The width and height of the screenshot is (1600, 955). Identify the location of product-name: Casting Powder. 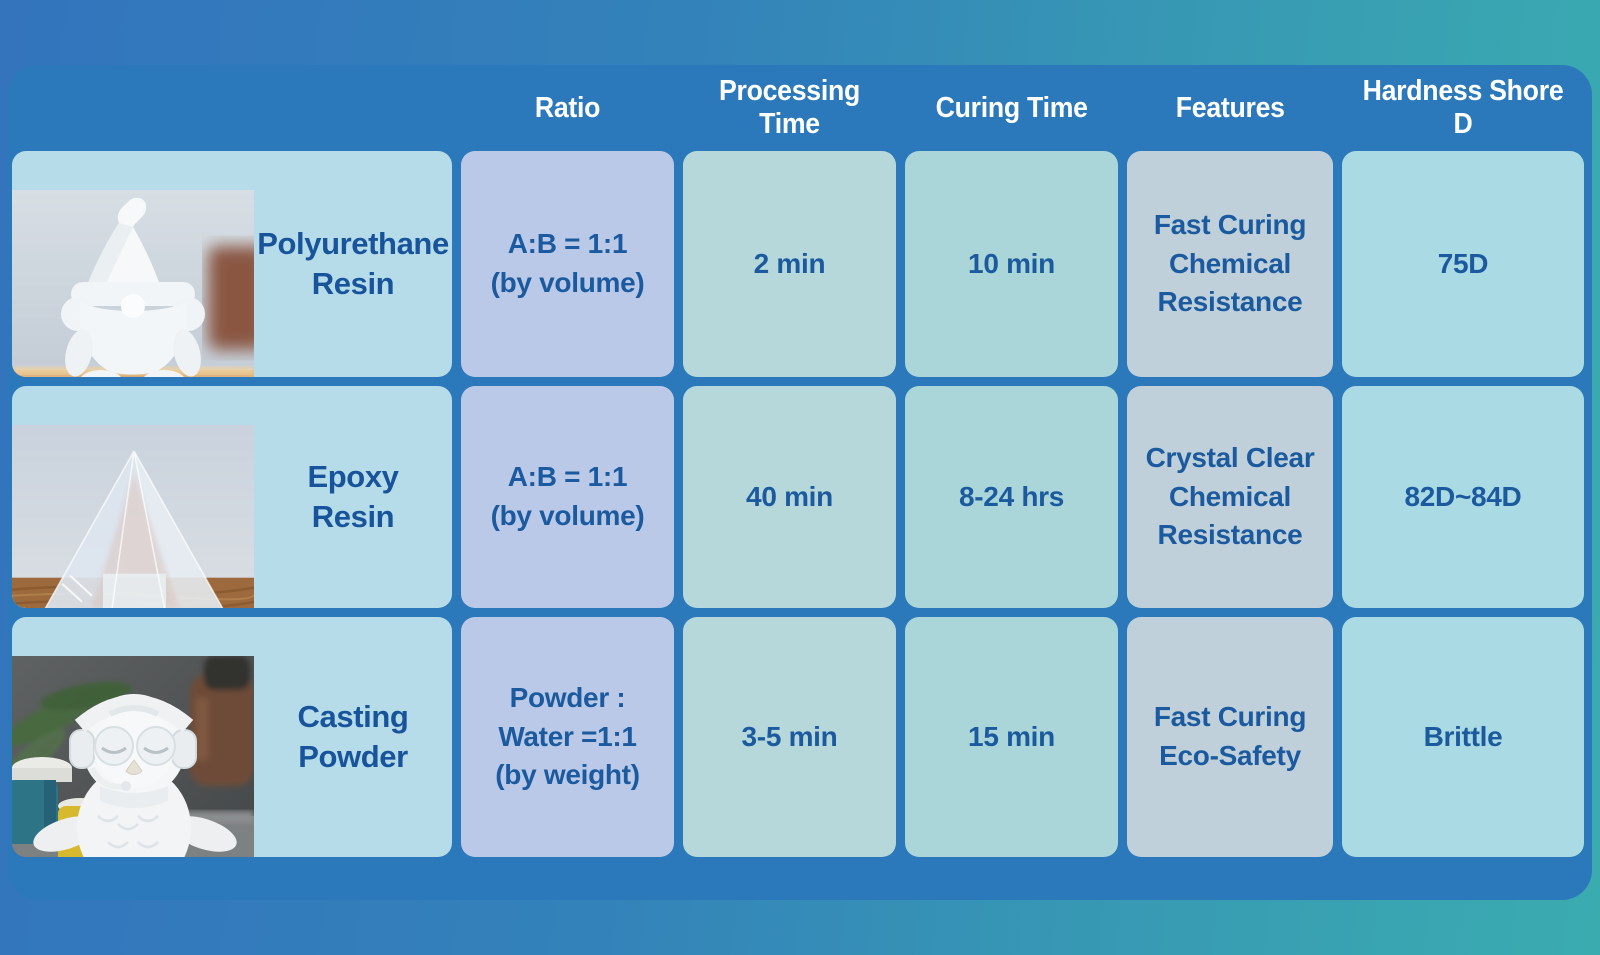
(353, 736).